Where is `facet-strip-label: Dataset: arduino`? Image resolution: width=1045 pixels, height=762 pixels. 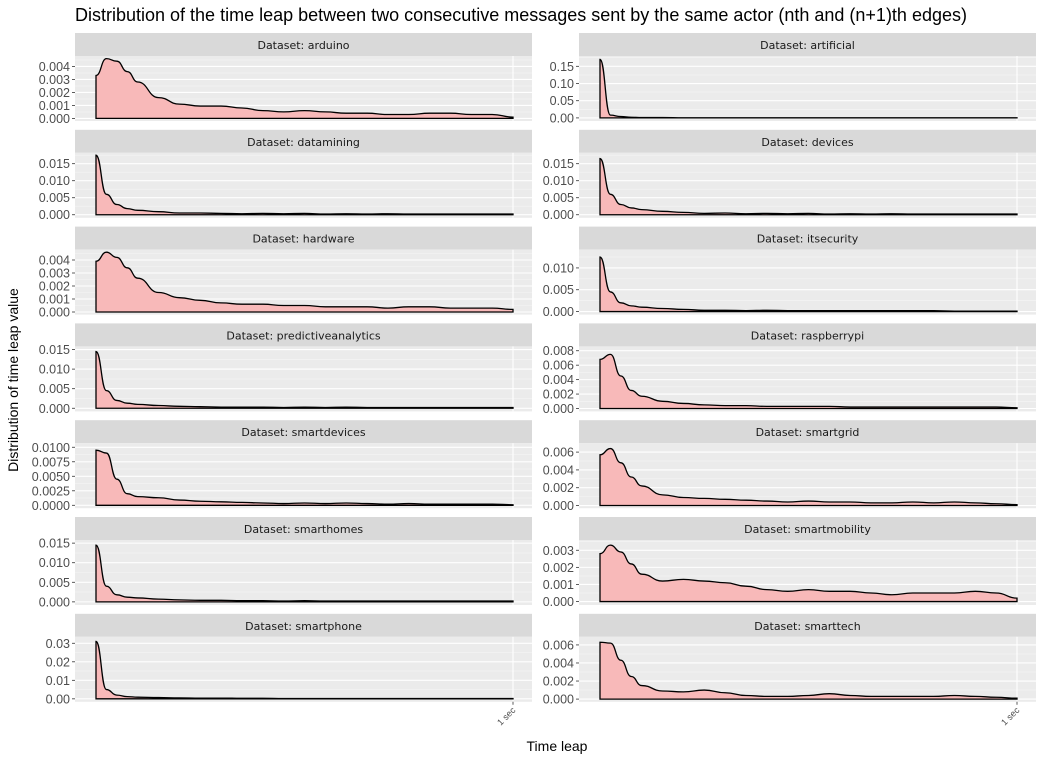
facet-strip-label: Dataset: arduino is located at coordinates (303, 45).